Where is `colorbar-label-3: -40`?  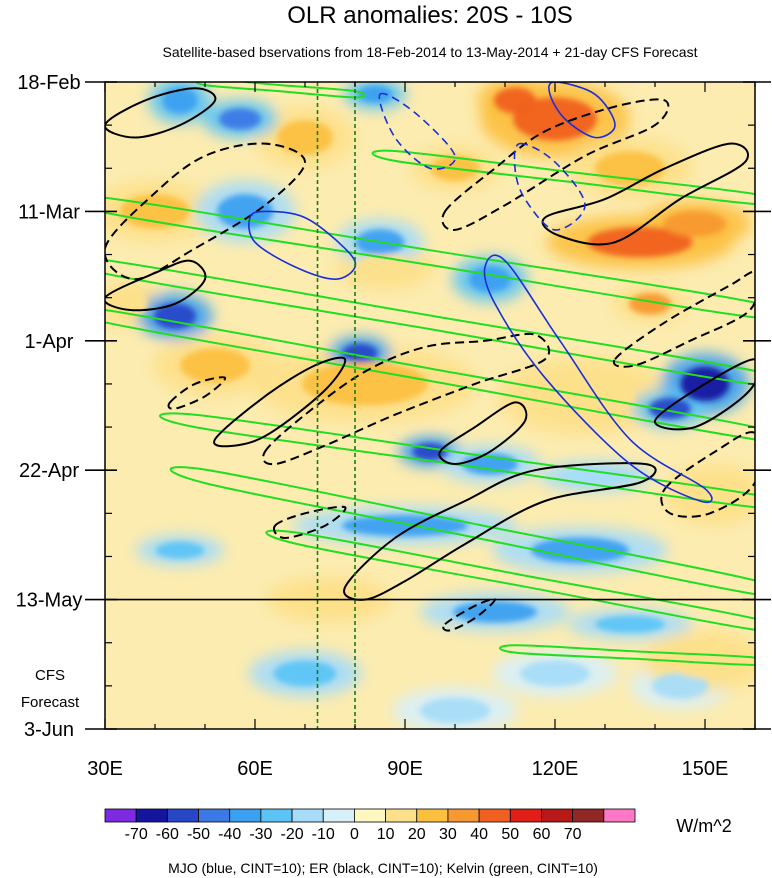 colorbar-label-3: -40 is located at coordinates (229, 834).